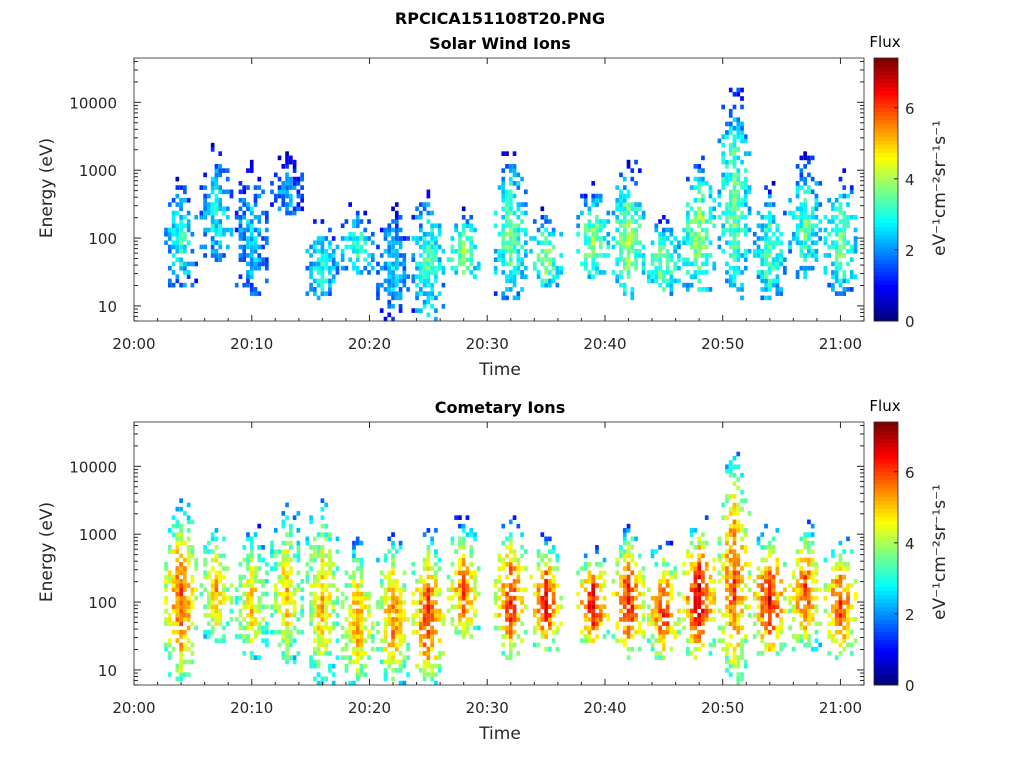  What do you see at coordinates (886, 175) in the screenshot?
I see `colorbar-segment` at bounding box center [886, 175].